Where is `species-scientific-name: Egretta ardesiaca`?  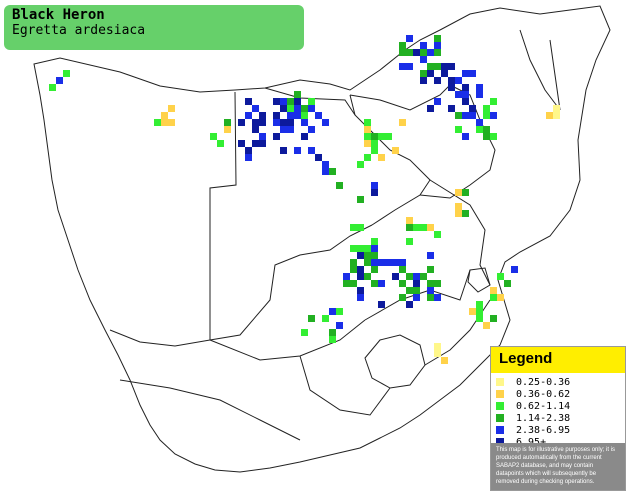
species-scientific-name: Egretta ardesiaca is located at coordinates (79, 30).